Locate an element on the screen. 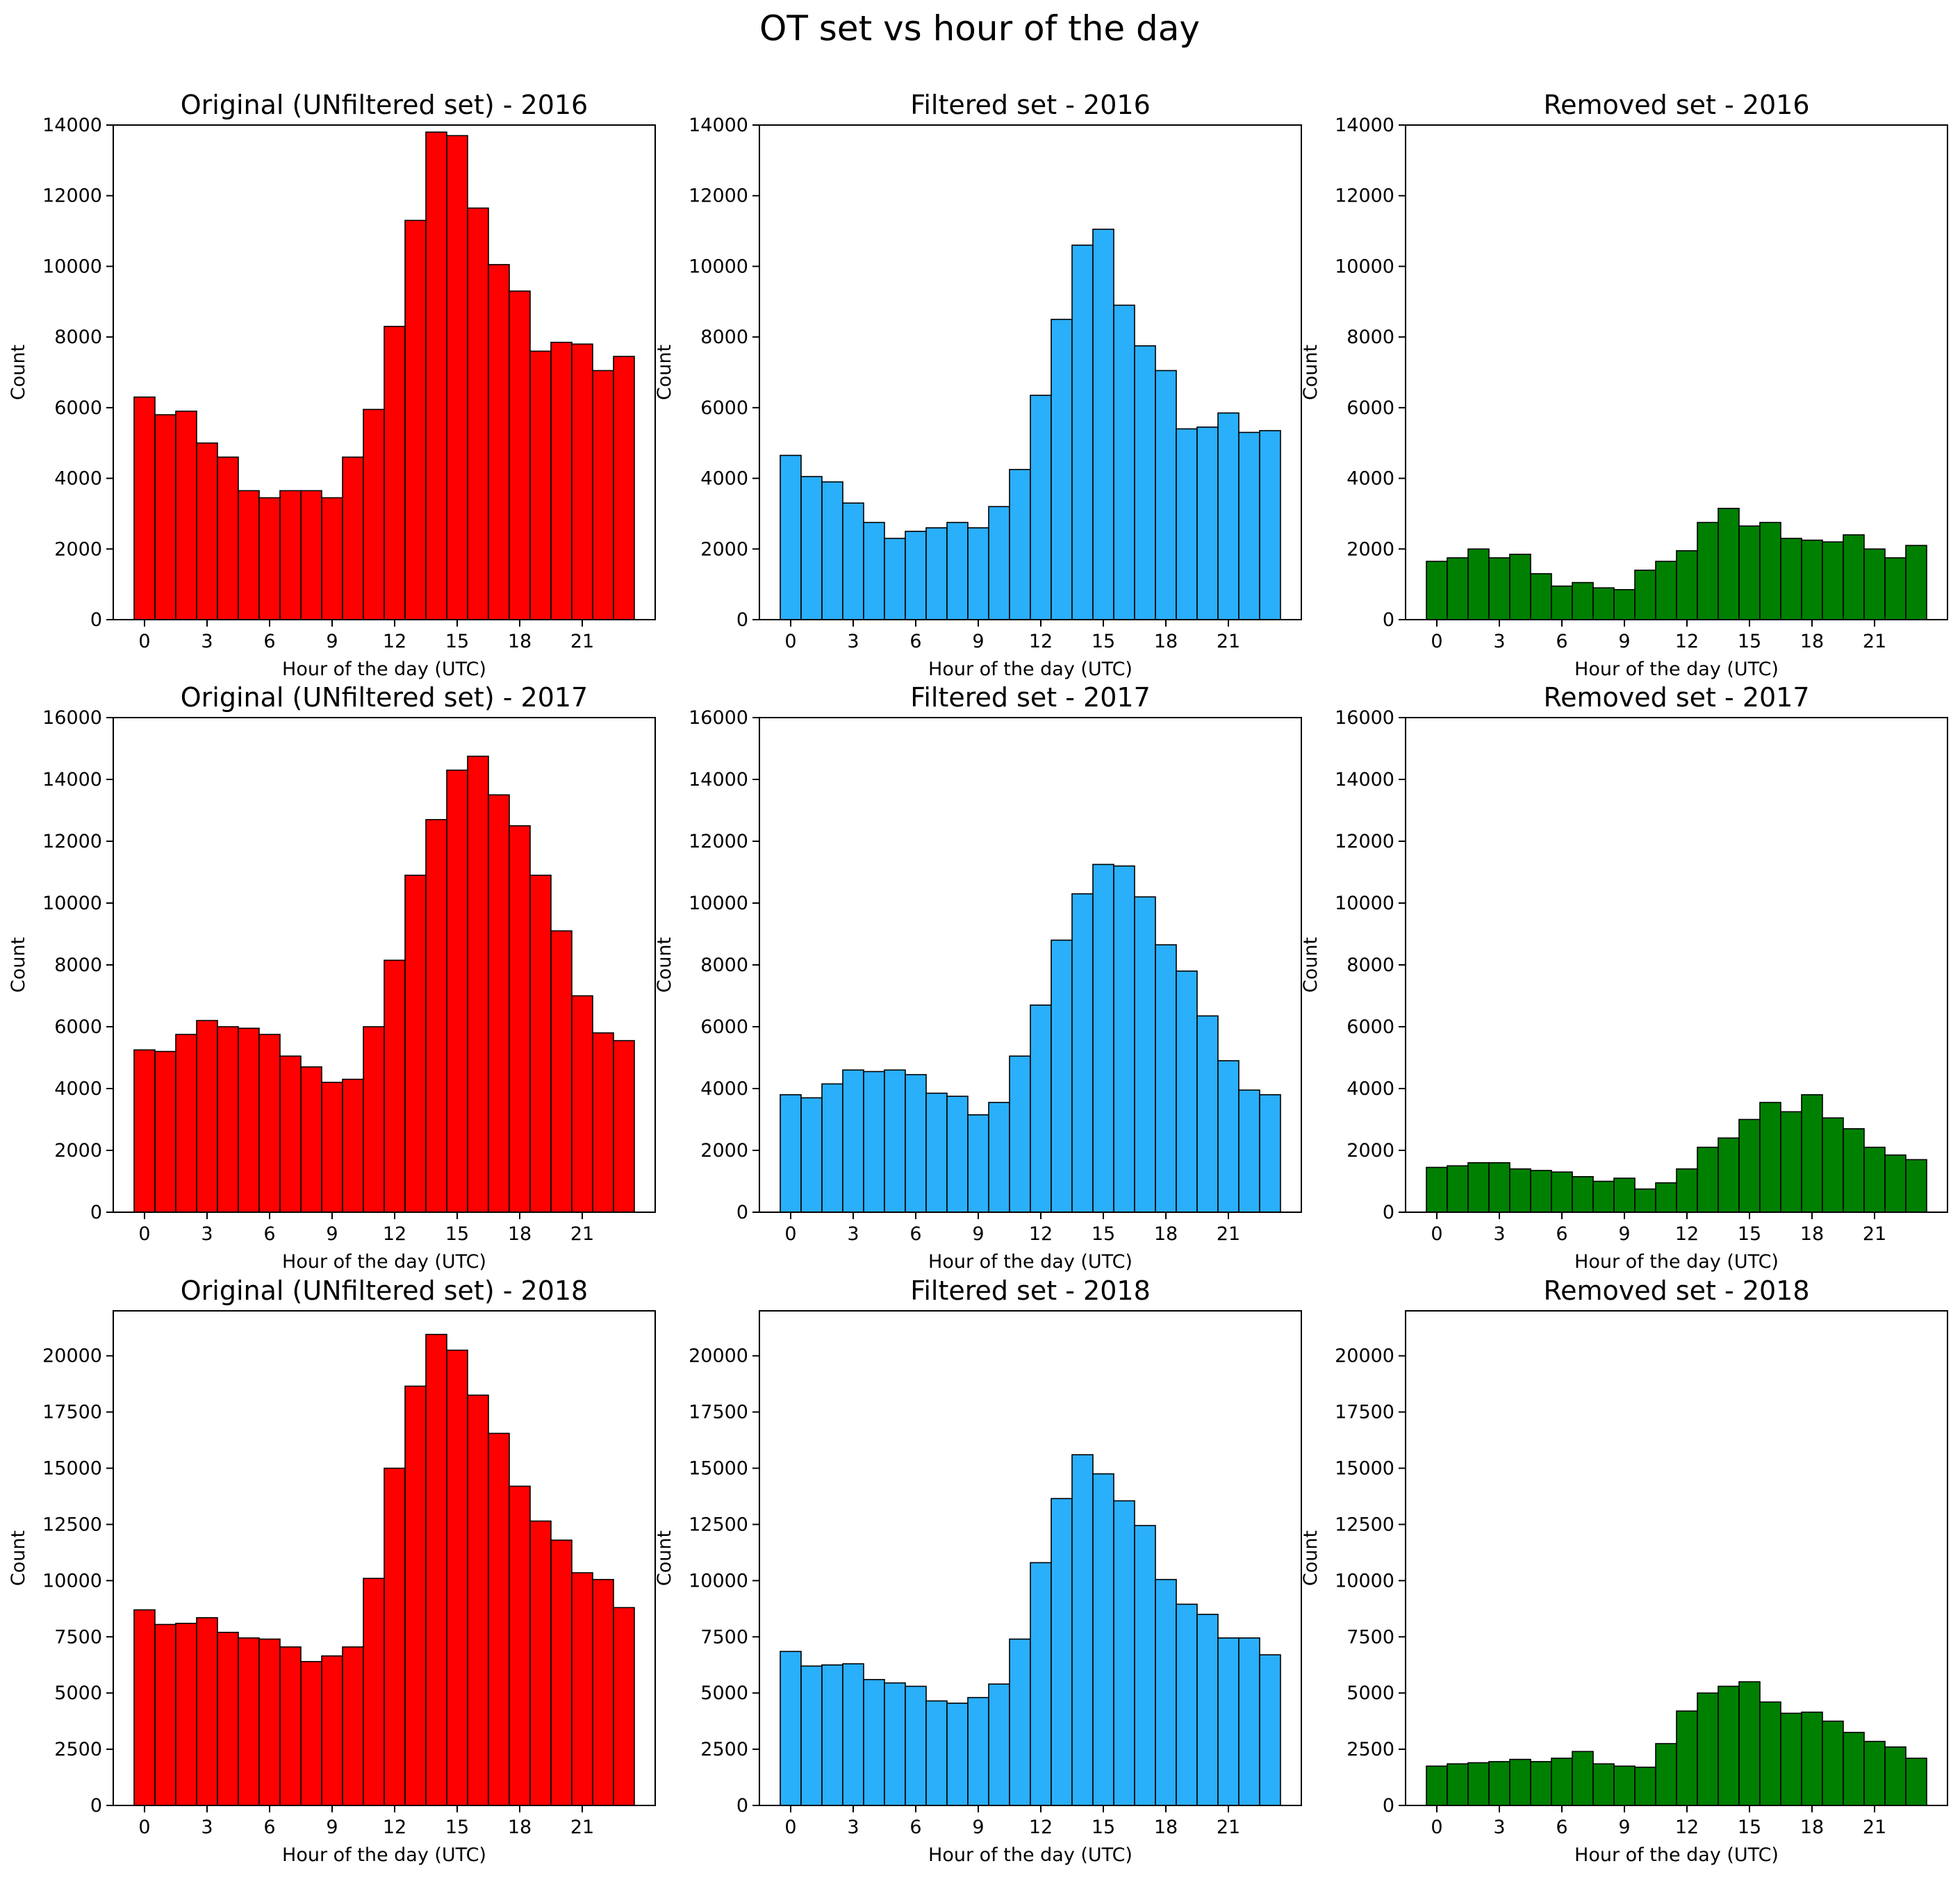 The height and width of the screenshot is (1877, 1960). y-axis-label: Count is located at coordinates (1310, 372).